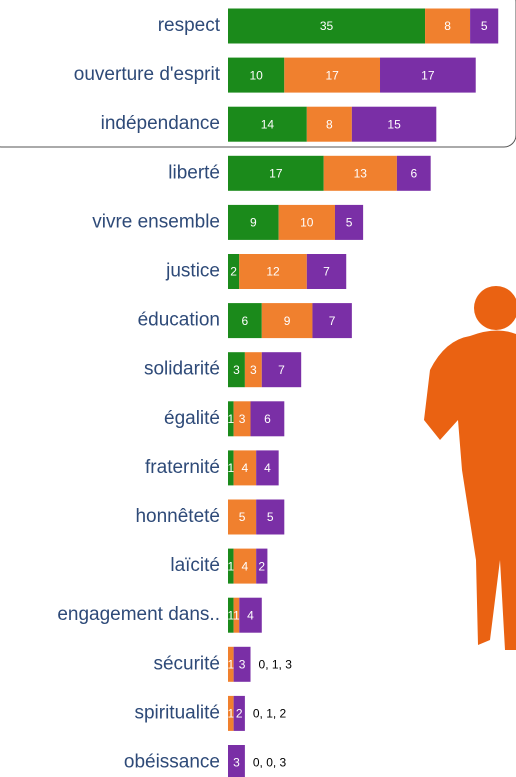 This screenshot has width=516, height=777. I want to click on category-label: liberté, so click(194, 172).